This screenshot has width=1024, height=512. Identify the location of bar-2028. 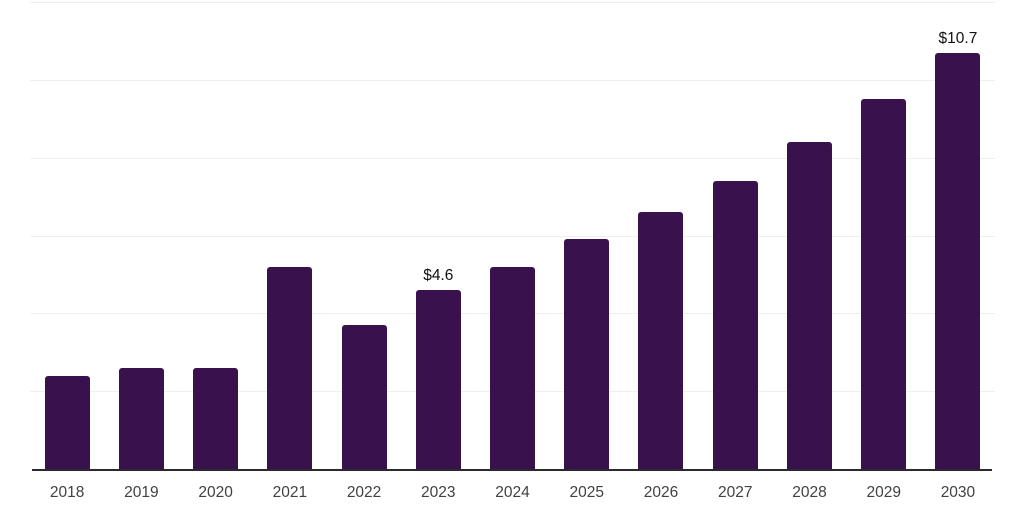
(809, 305).